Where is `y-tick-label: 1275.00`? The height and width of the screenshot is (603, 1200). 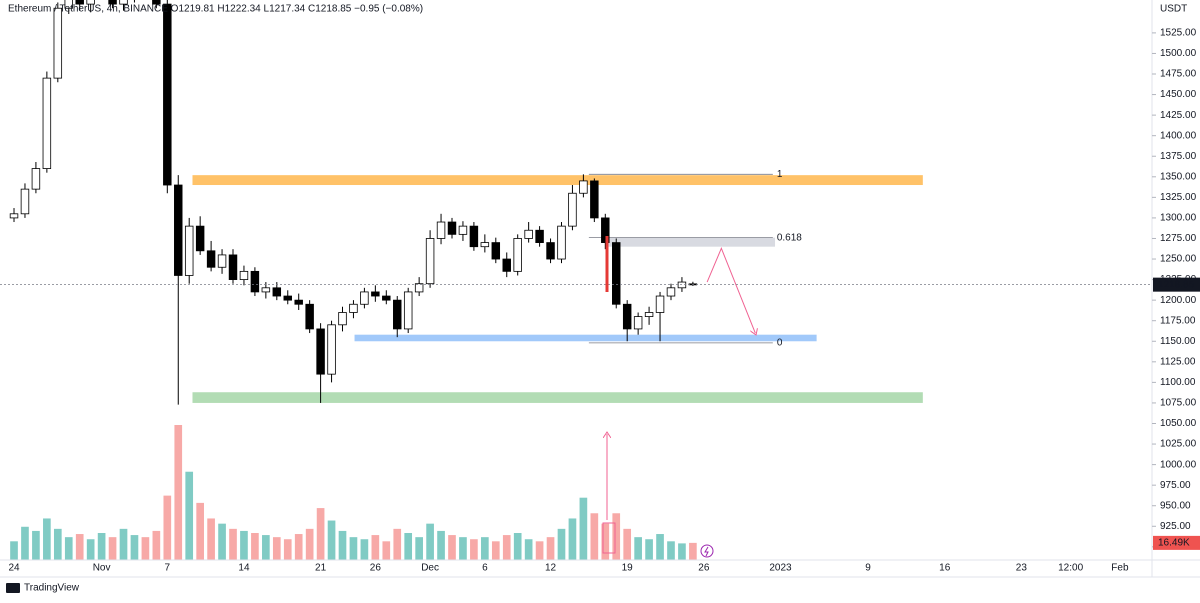
y-tick-label: 1275.00 is located at coordinates (1178, 238).